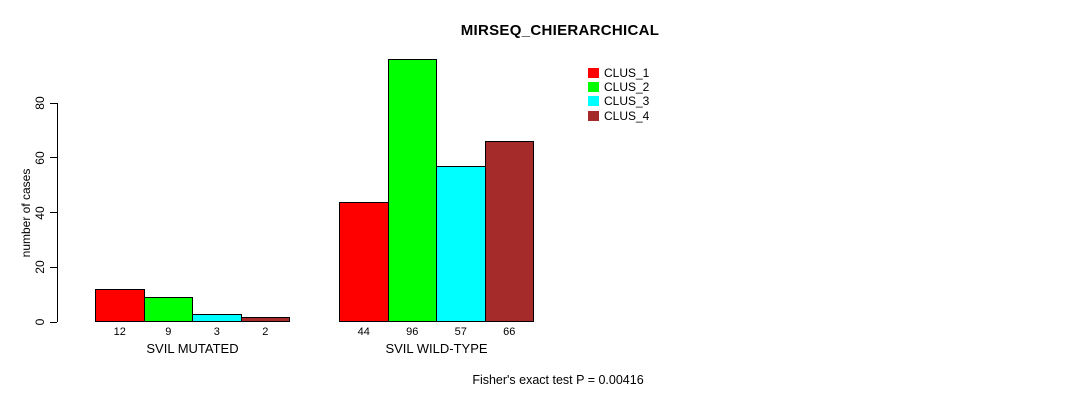 This screenshot has width=1090, height=400. Describe the element at coordinates (217, 317) in the screenshot. I see `bar-clus_3-svil-mutated` at that location.